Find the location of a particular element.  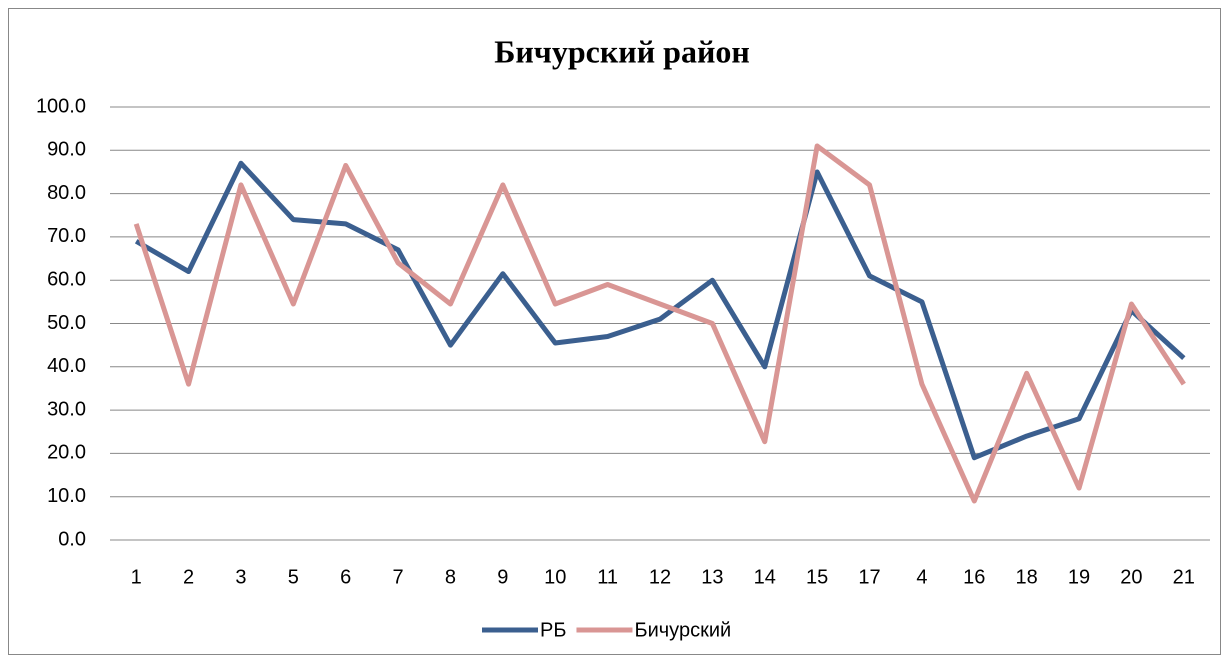

y-tick-label: 50.0 is located at coordinates (66, 323).